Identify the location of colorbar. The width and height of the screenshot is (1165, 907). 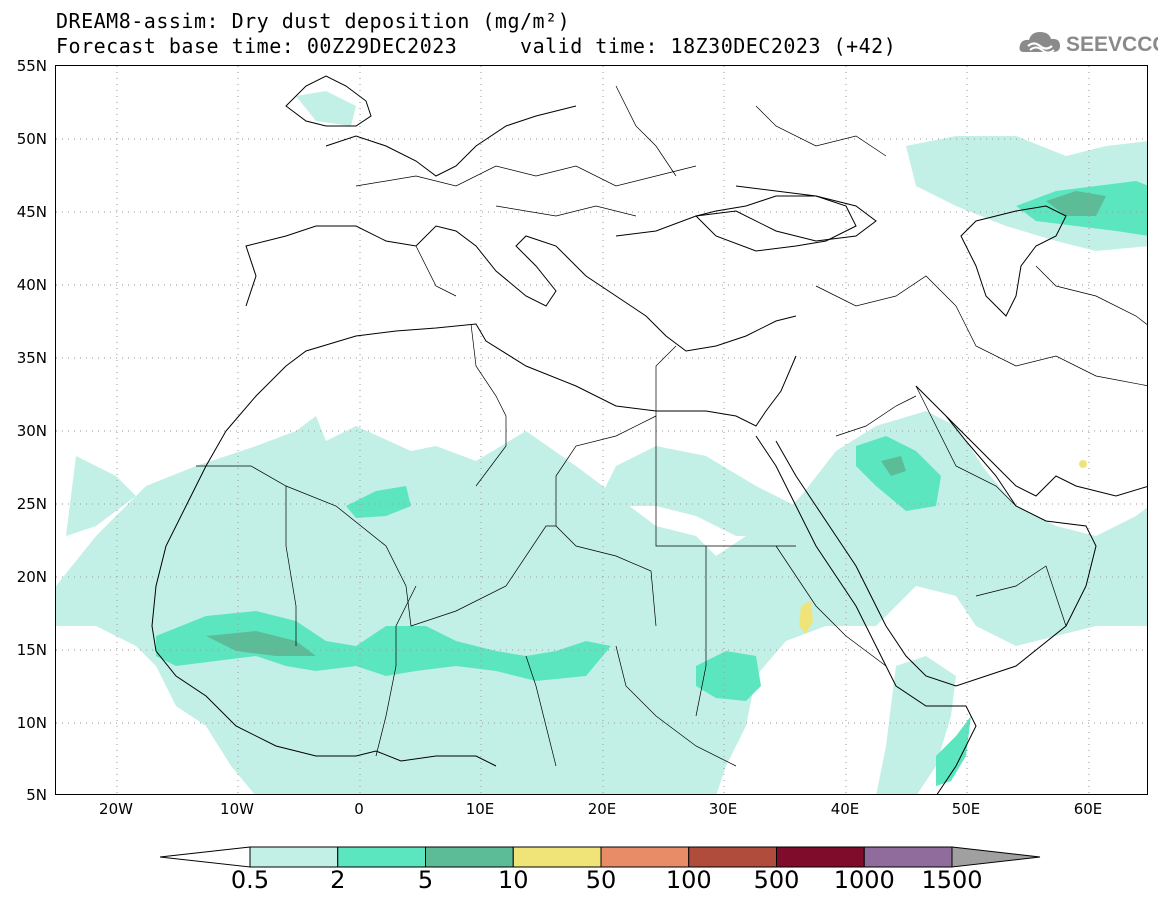
(600, 857).